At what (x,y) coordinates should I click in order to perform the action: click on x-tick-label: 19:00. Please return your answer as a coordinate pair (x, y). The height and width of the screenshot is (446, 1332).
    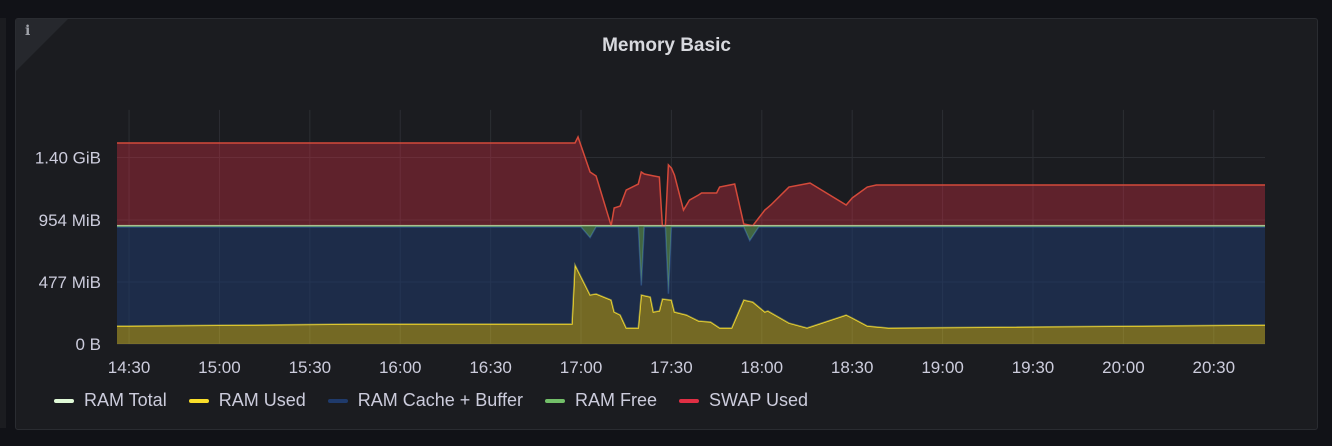
    Looking at the image, I should click on (942, 367).